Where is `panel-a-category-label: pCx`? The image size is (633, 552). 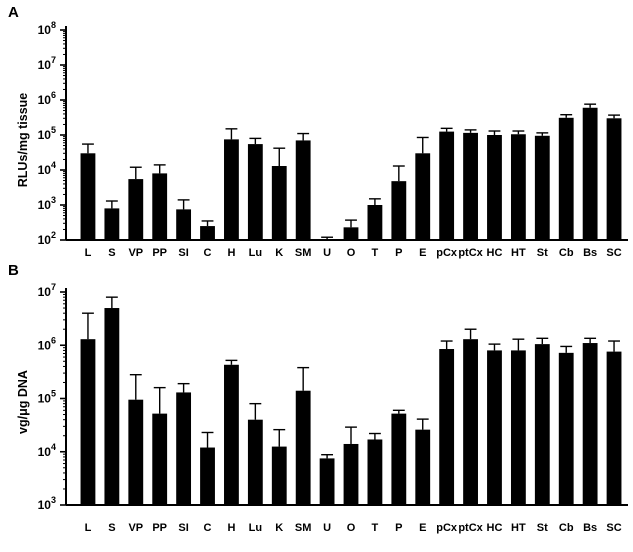 panel-a-category-label: pCx is located at coordinates (447, 253).